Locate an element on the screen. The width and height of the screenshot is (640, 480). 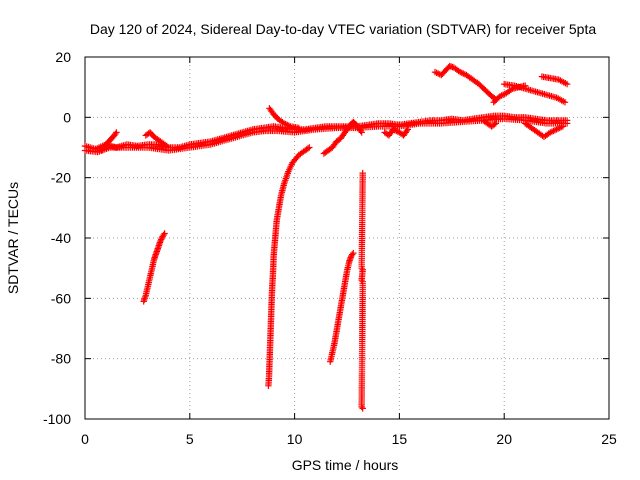
x-tick-label: 5 is located at coordinates (190, 439).